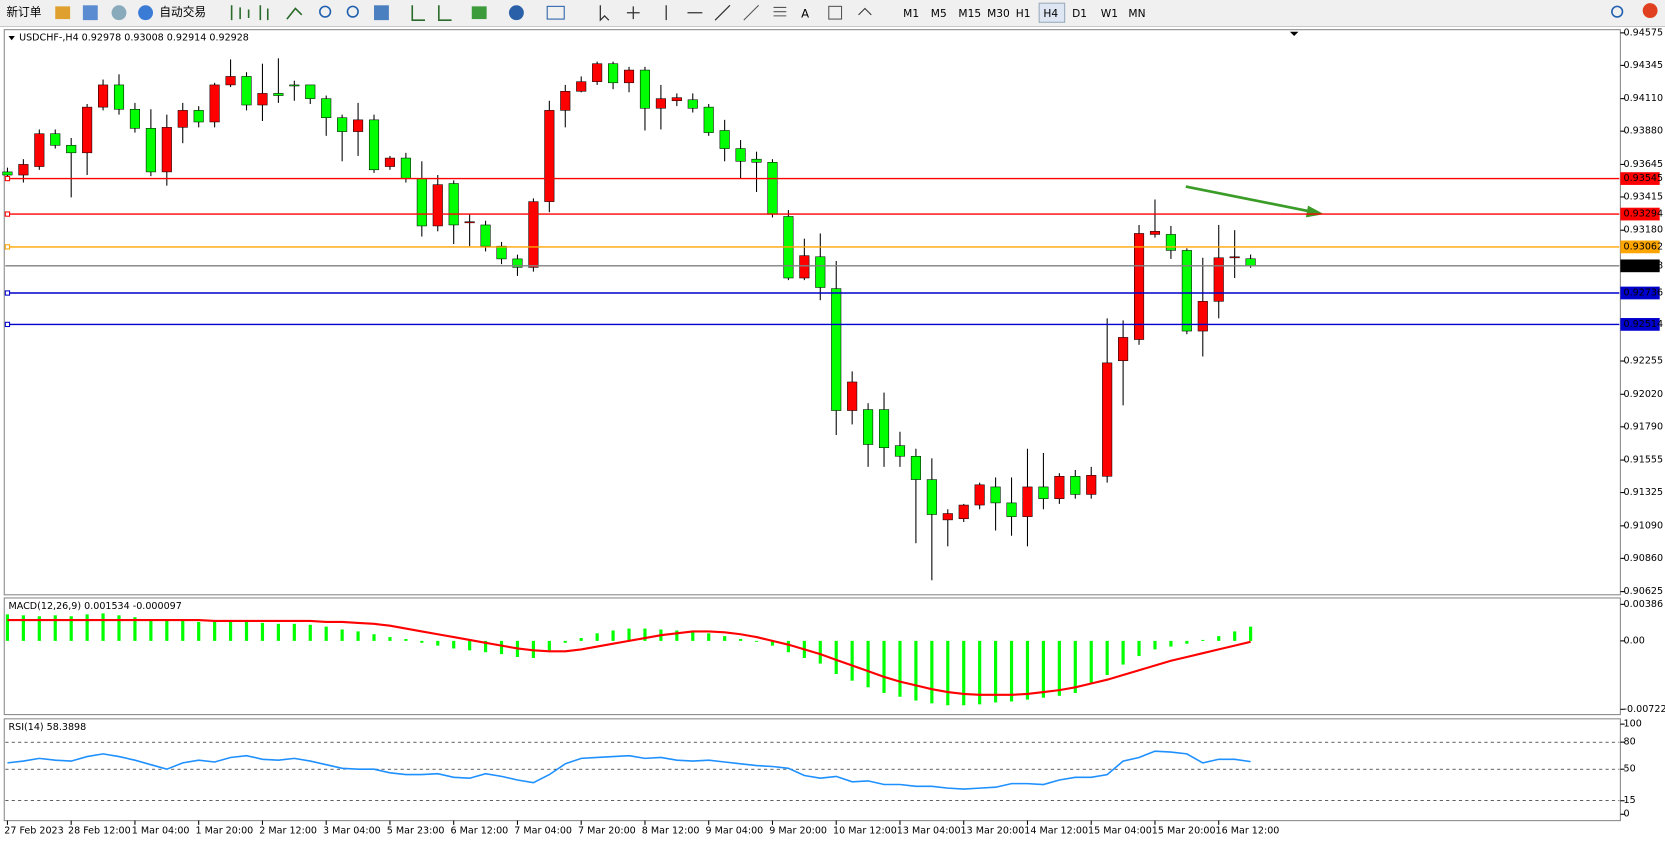 The height and width of the screenshot is (849, 1665). I want to click on timeframe-button: M30, so click(998, 13).